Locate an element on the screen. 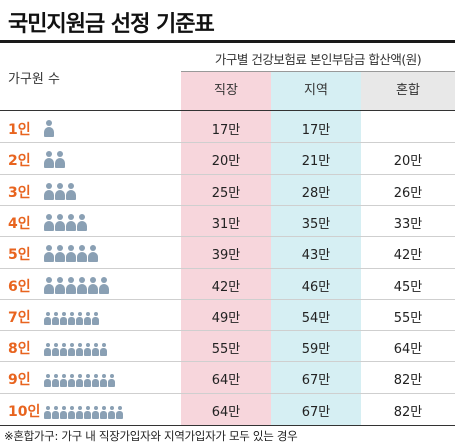 This screenshot has height=446, width=455. page-title: 국민지원금 선정 기준표 is located at coordinates (111, 24).